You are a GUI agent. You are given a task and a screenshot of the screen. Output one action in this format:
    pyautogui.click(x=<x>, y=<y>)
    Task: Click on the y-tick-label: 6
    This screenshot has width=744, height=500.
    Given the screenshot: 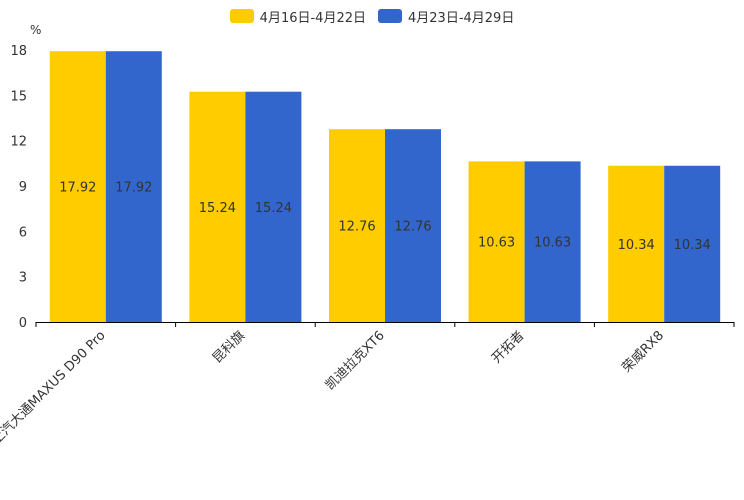 What is the action you would take?
    pyautogui.click(x=23, y=232)
    